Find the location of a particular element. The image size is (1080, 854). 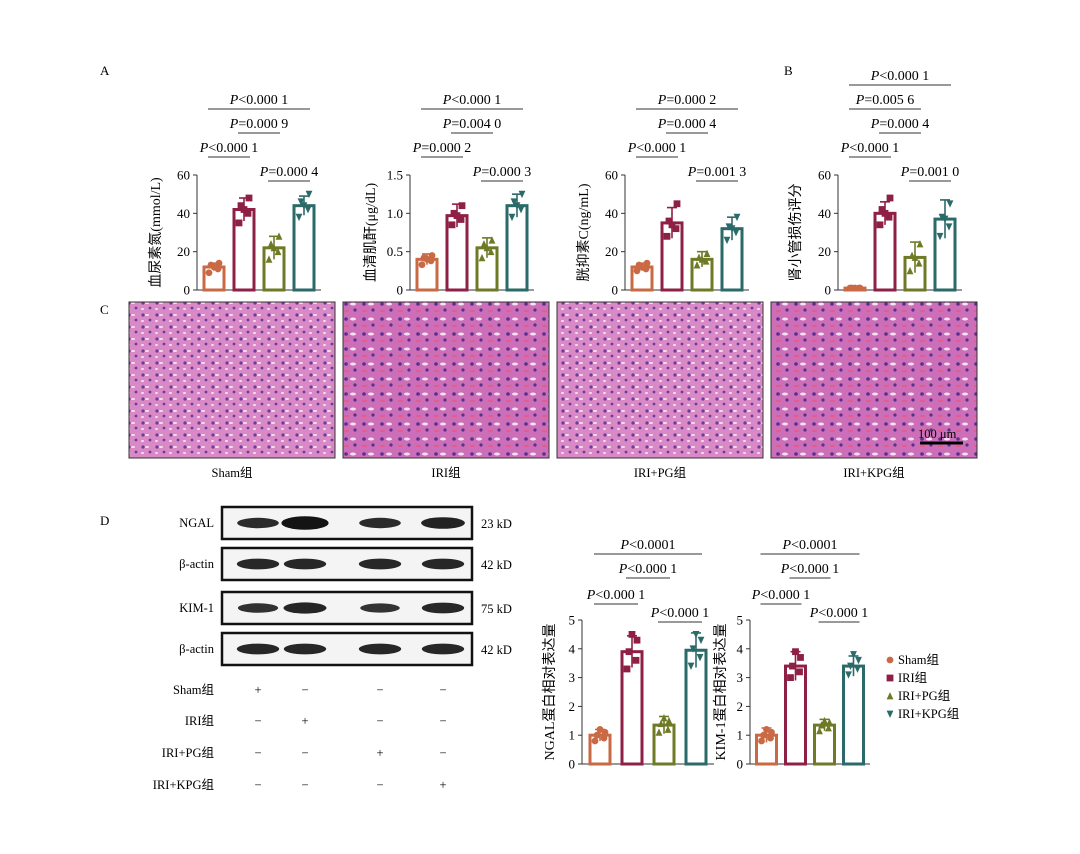

y-tick-label: 40 is located at coordinates (183, 213).